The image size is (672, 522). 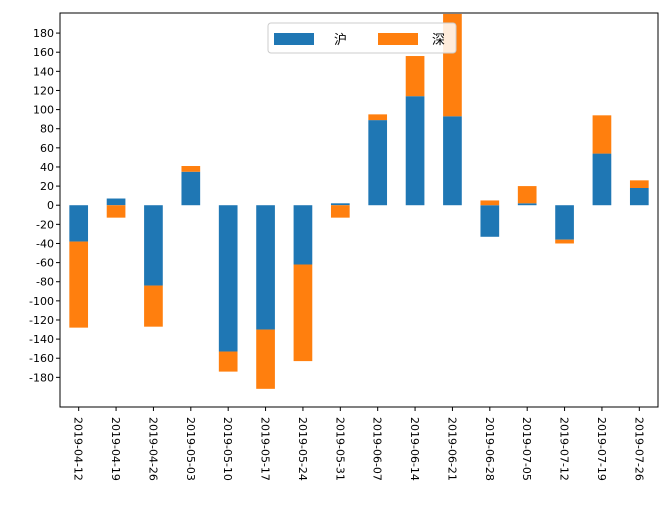 What do you see at coordinates (45, 243) in the screenshot?
I see `y-tick-label: -40` at bounding box center [45, 243].